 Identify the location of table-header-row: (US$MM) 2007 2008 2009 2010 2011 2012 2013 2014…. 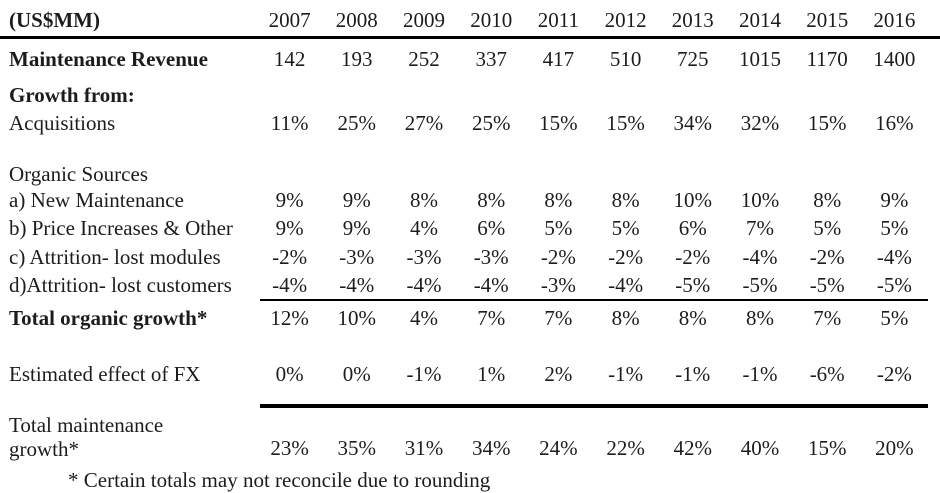
(470, 22).